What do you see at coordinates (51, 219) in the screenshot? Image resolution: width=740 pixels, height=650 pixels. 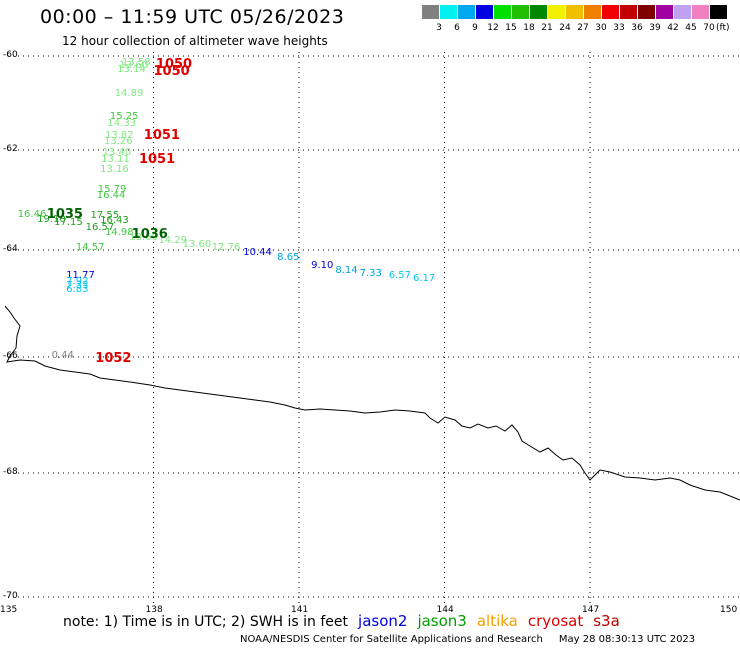 I see `wave-height-label: 19.10` at bounding box center [51, 219].